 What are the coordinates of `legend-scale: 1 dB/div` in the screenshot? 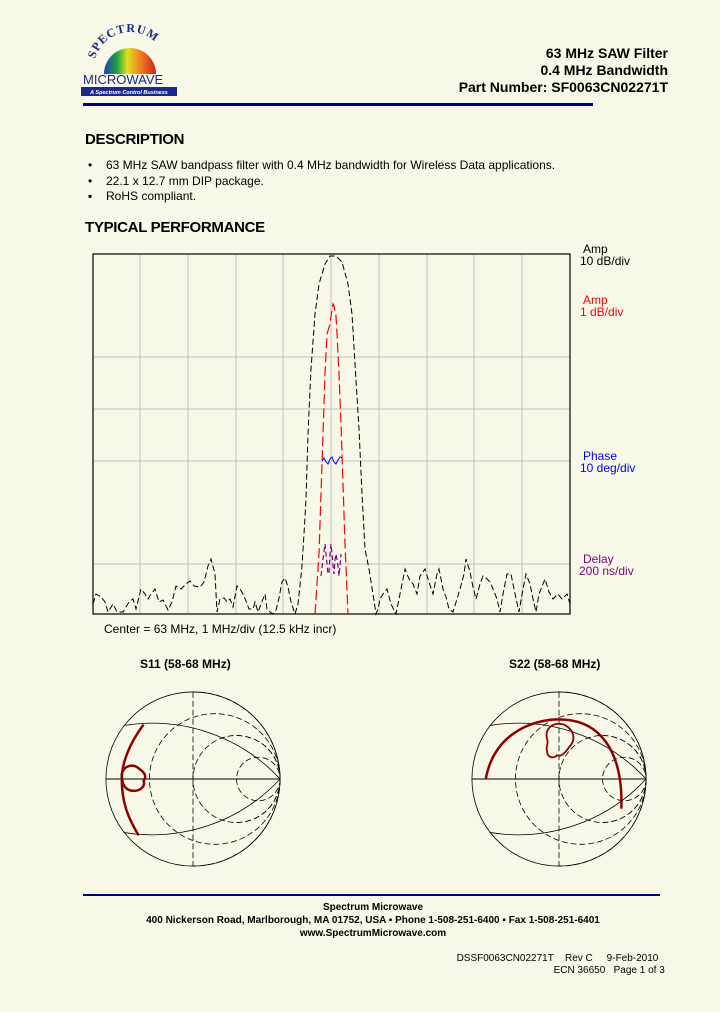 It's located at (602, 312).